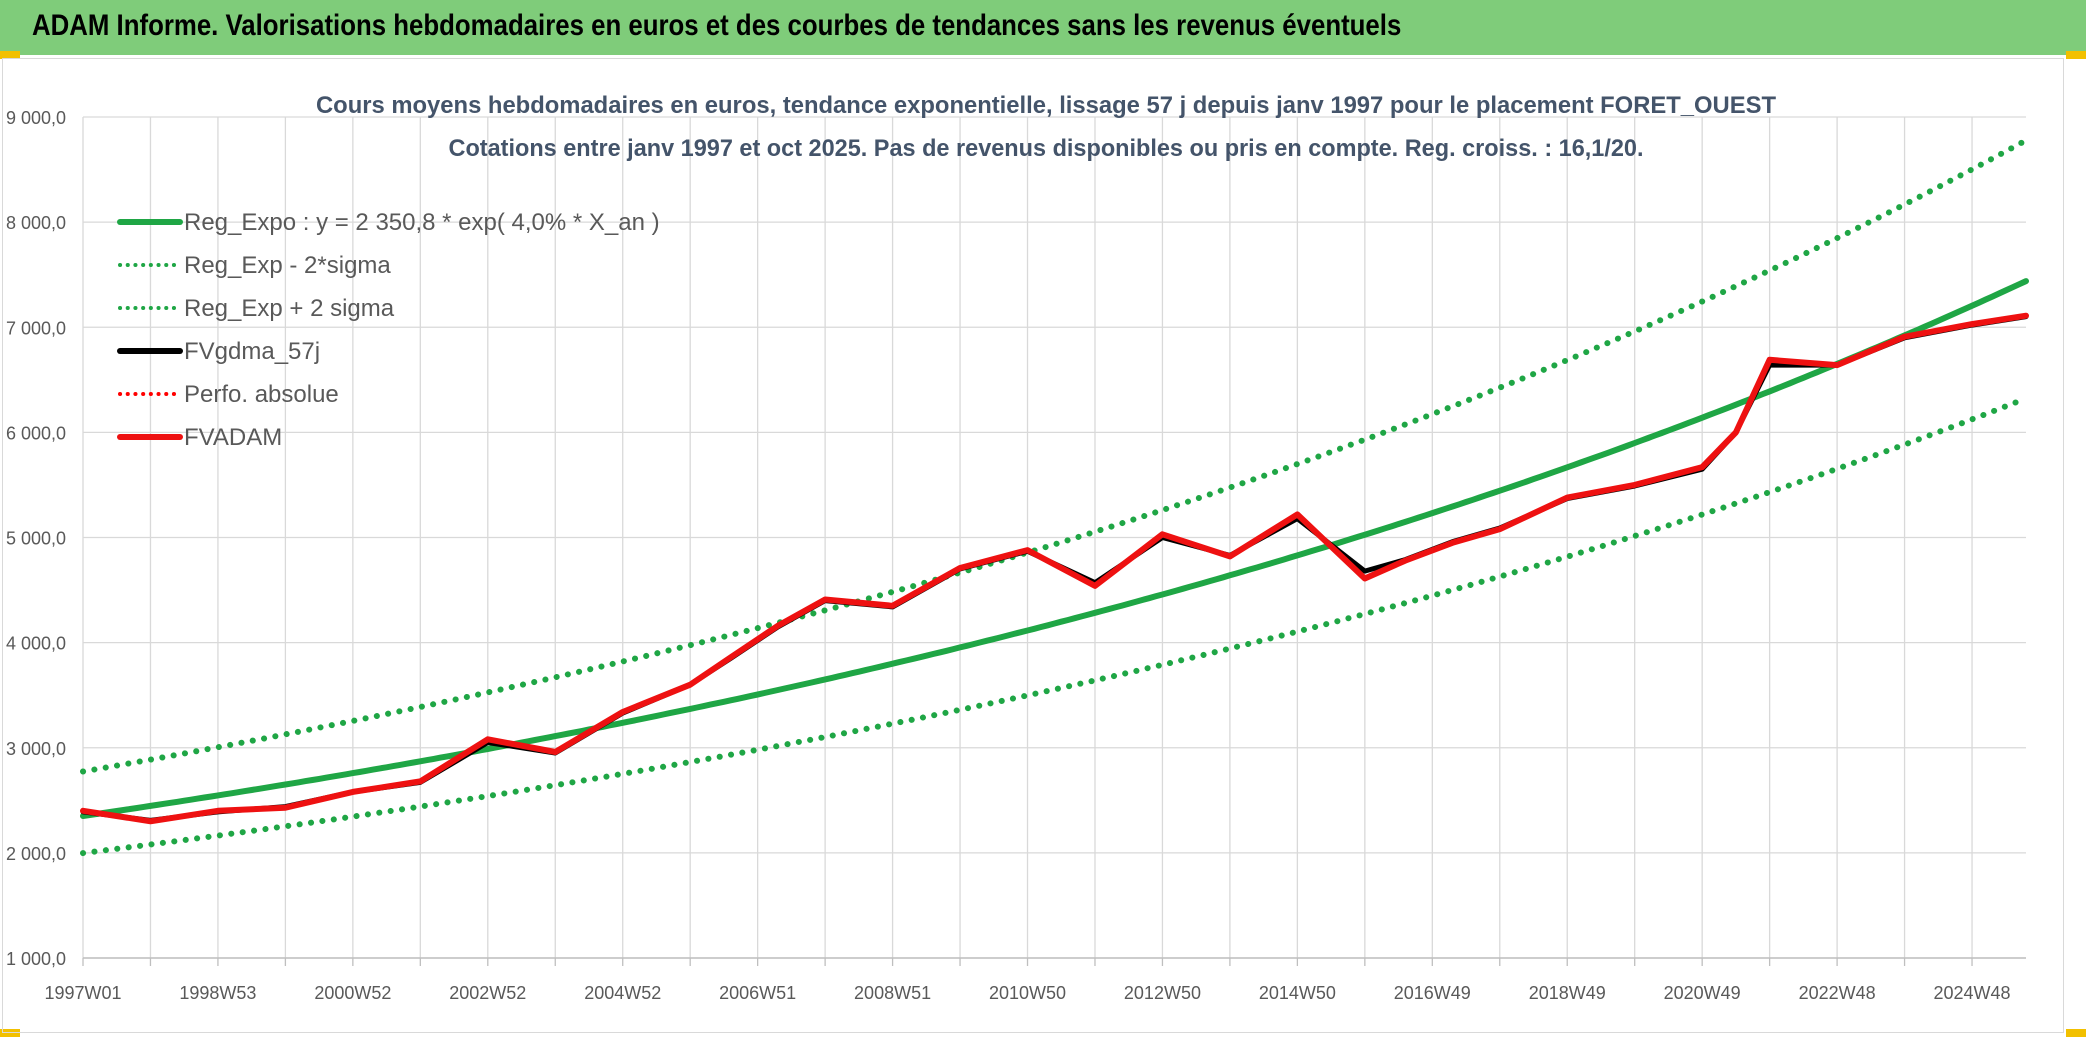 The width and height of the screenshot is (2086, 1037). I want to click on corner-mark-bottom-right, so click(2076, 1033).